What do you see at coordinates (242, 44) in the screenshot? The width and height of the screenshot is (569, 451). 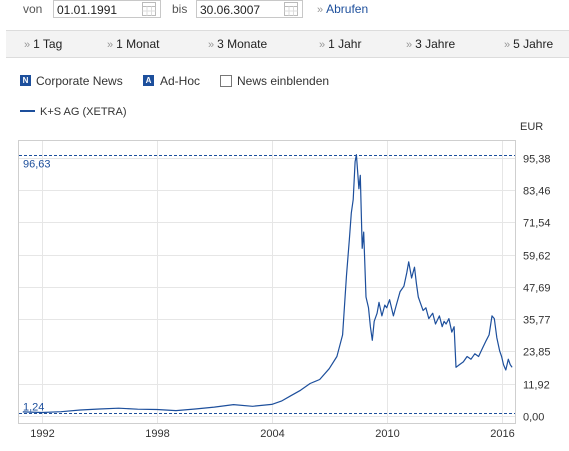 I see `tab-label: 3 Monate` at bounding box center [242, 44].